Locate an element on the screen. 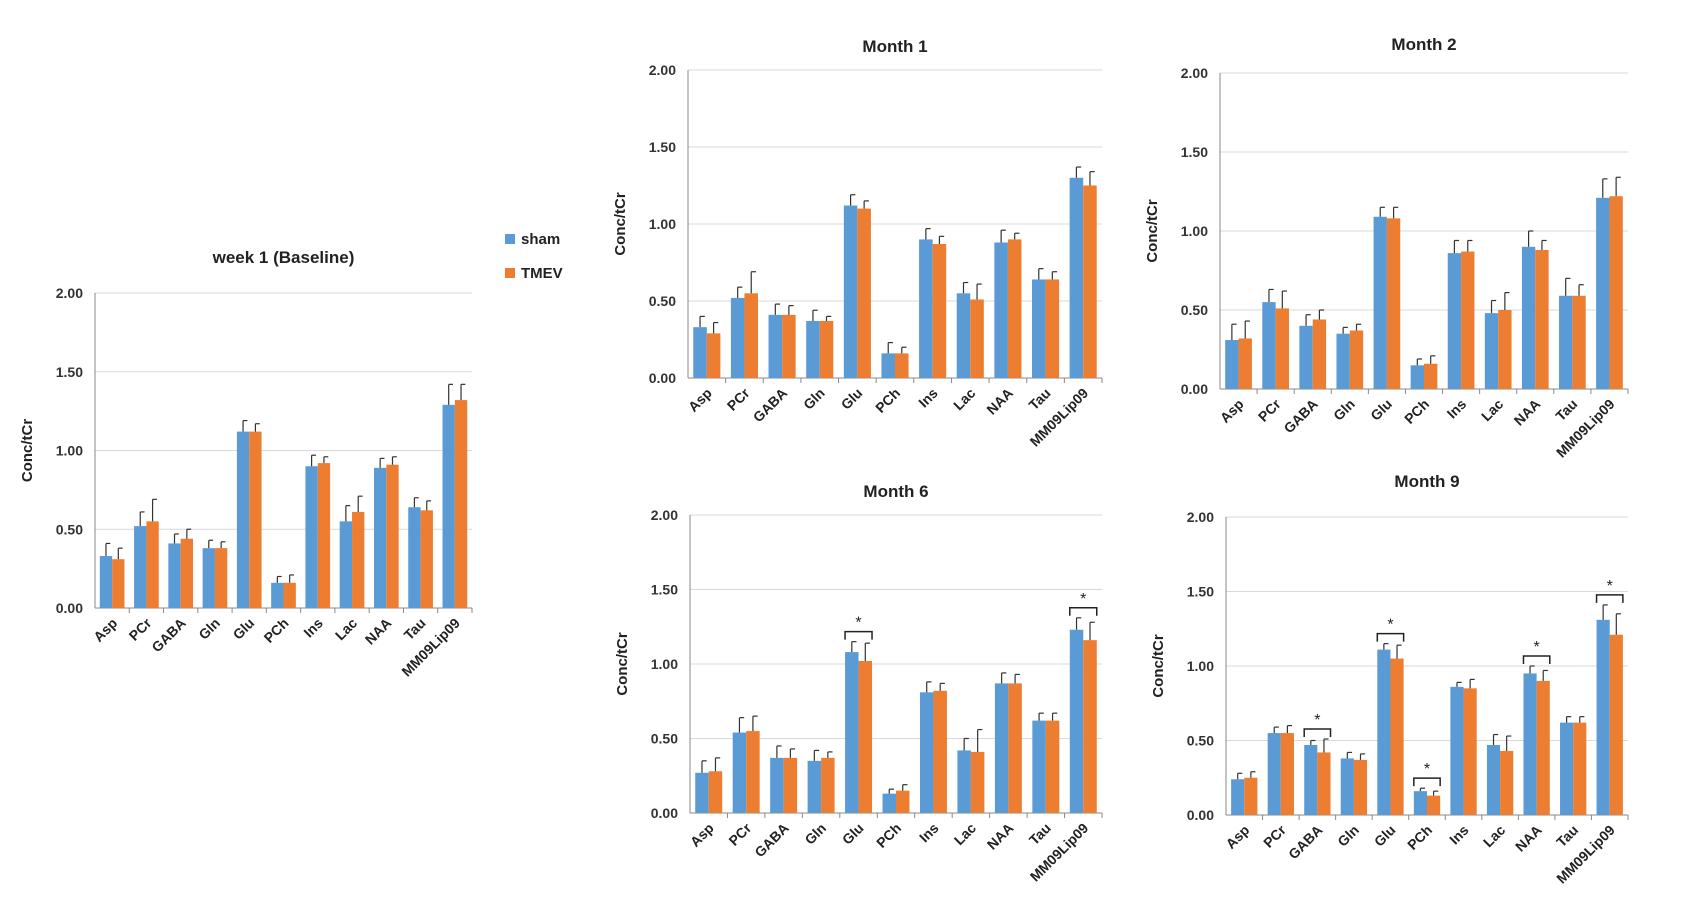 The image size is (1684, 917). legend: sham TMEV is located at coordinates (555, 260).